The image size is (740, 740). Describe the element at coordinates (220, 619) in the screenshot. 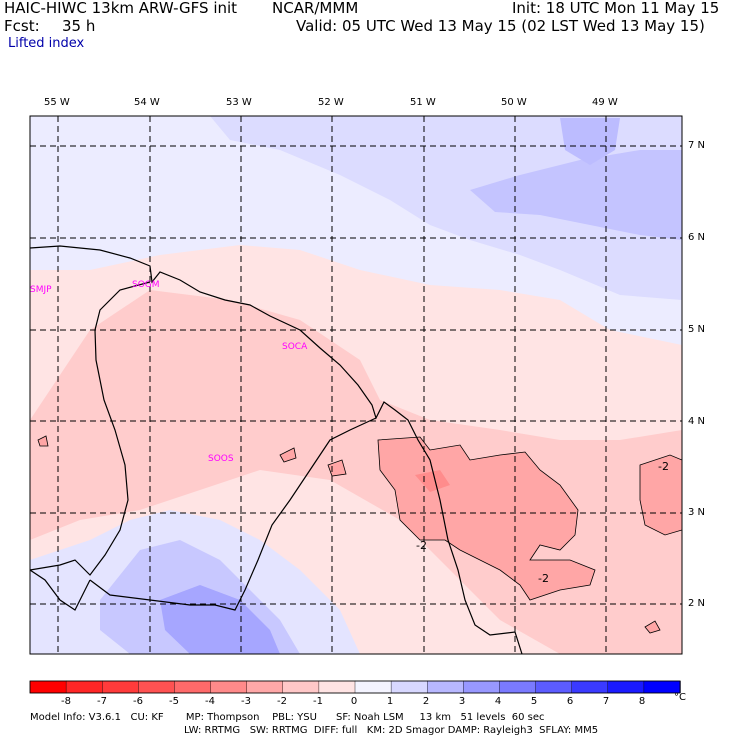

I see `cool-region-southwest-strong` at that location.